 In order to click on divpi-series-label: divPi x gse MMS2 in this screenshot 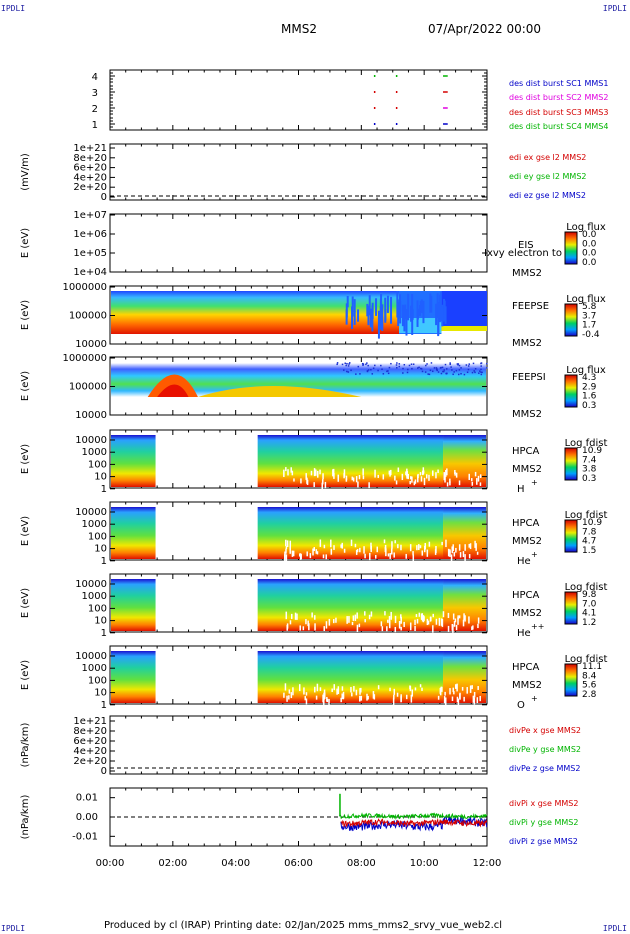, I will do `click(543, 803)`.